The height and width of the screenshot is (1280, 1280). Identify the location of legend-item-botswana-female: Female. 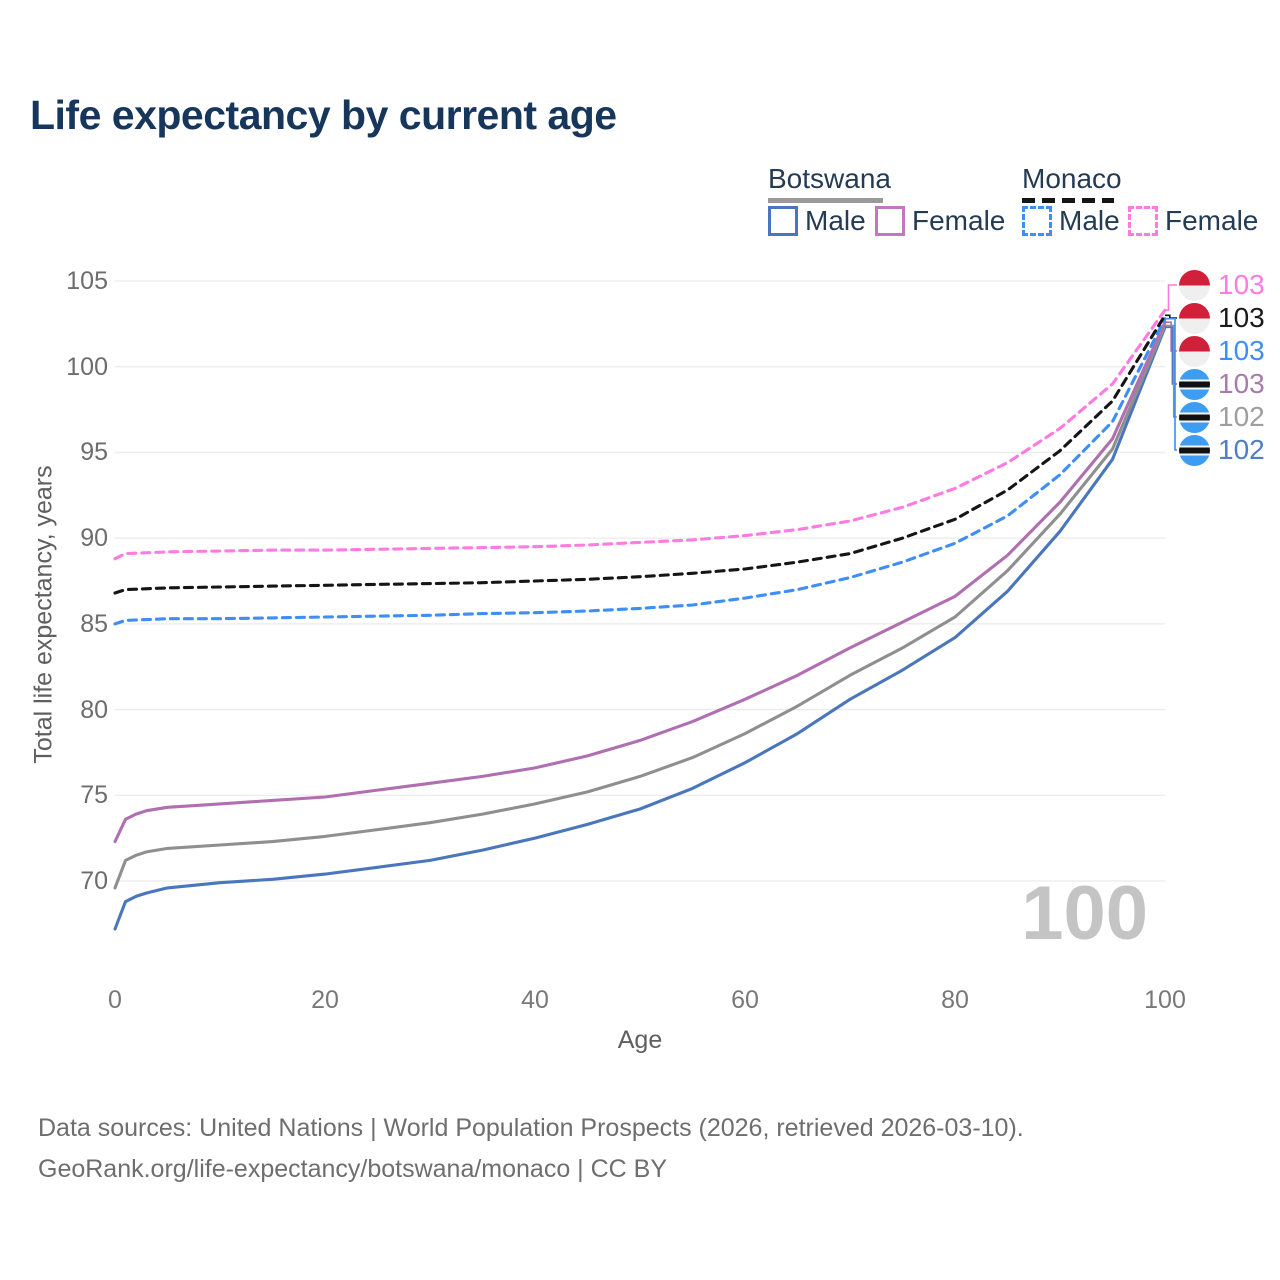
(940, 221).